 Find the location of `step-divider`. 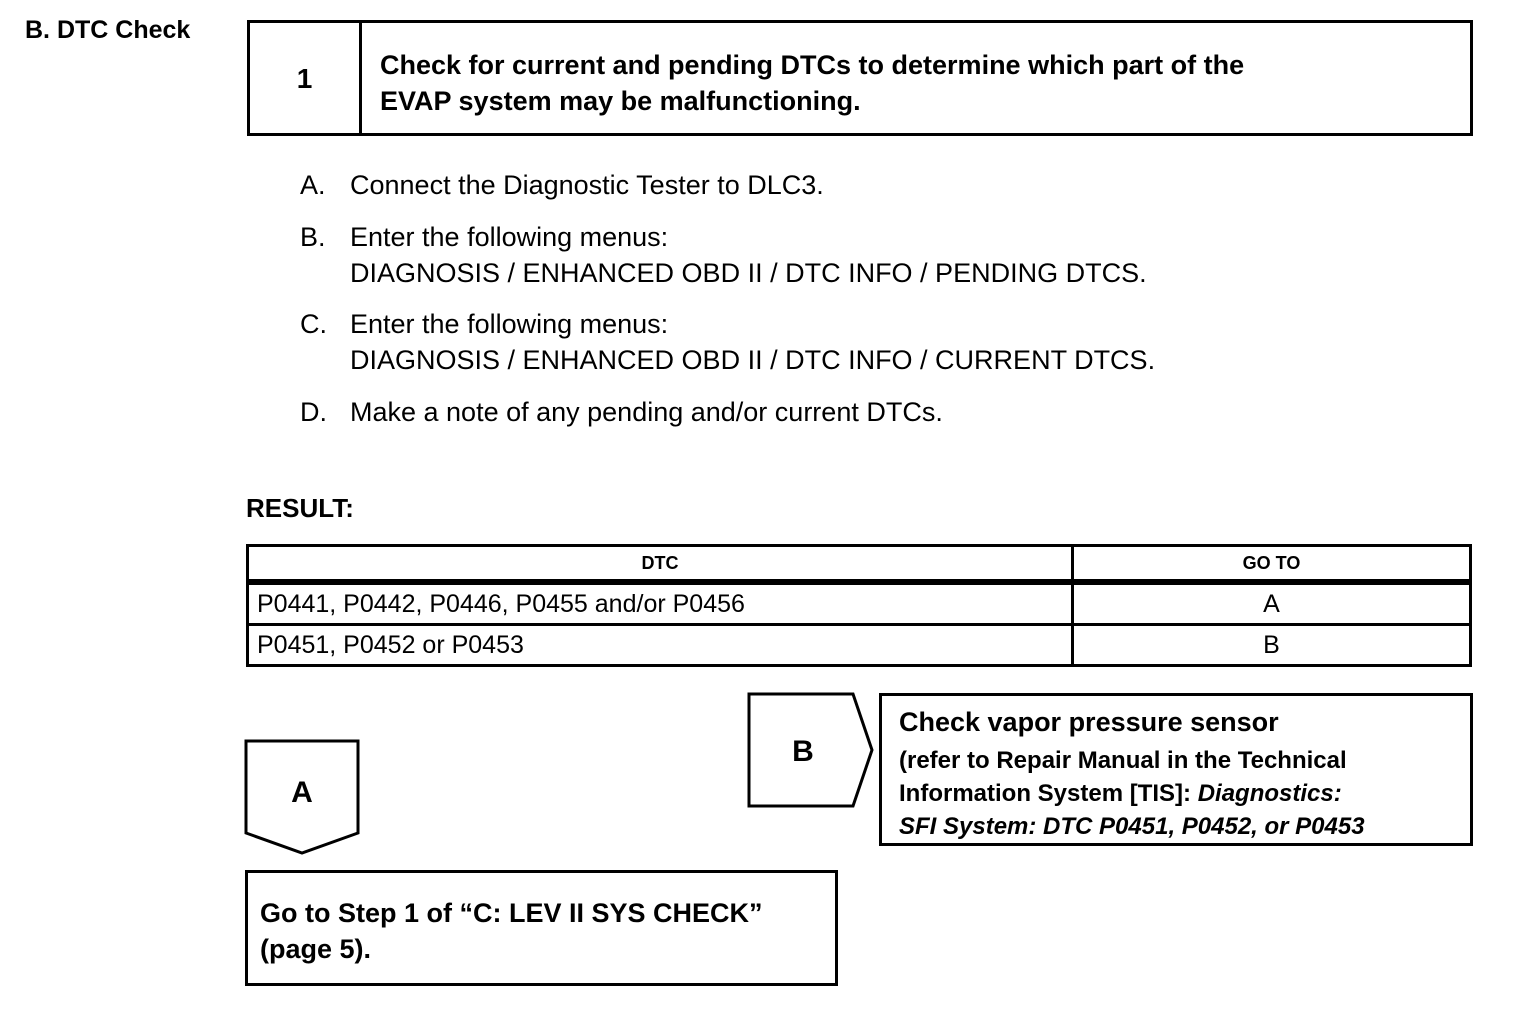

step-divider is located at coordinates (360, 78).